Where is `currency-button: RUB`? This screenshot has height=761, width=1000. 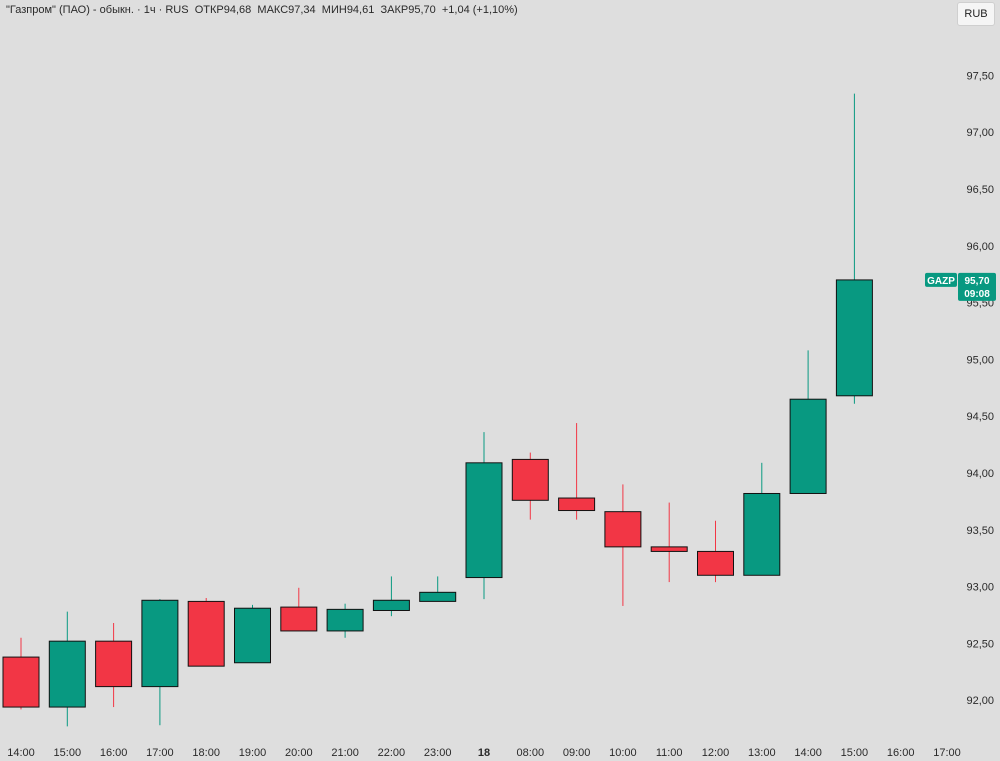 currency-button: RUB is located at coordinates (976, 14).